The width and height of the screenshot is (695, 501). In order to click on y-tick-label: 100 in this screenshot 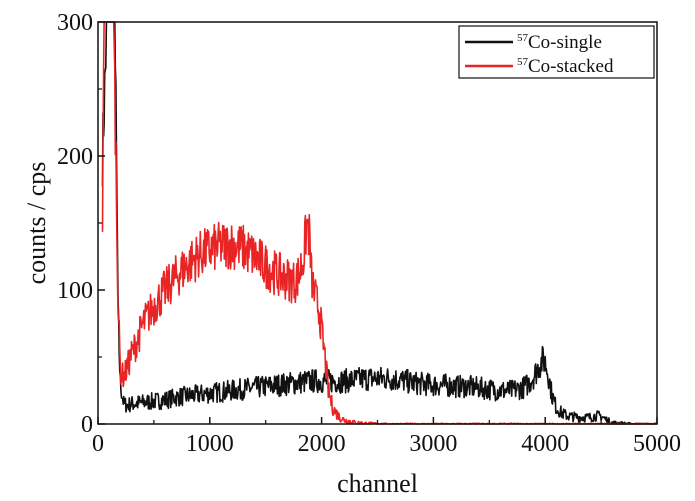, I will do `click(75, 291)`.